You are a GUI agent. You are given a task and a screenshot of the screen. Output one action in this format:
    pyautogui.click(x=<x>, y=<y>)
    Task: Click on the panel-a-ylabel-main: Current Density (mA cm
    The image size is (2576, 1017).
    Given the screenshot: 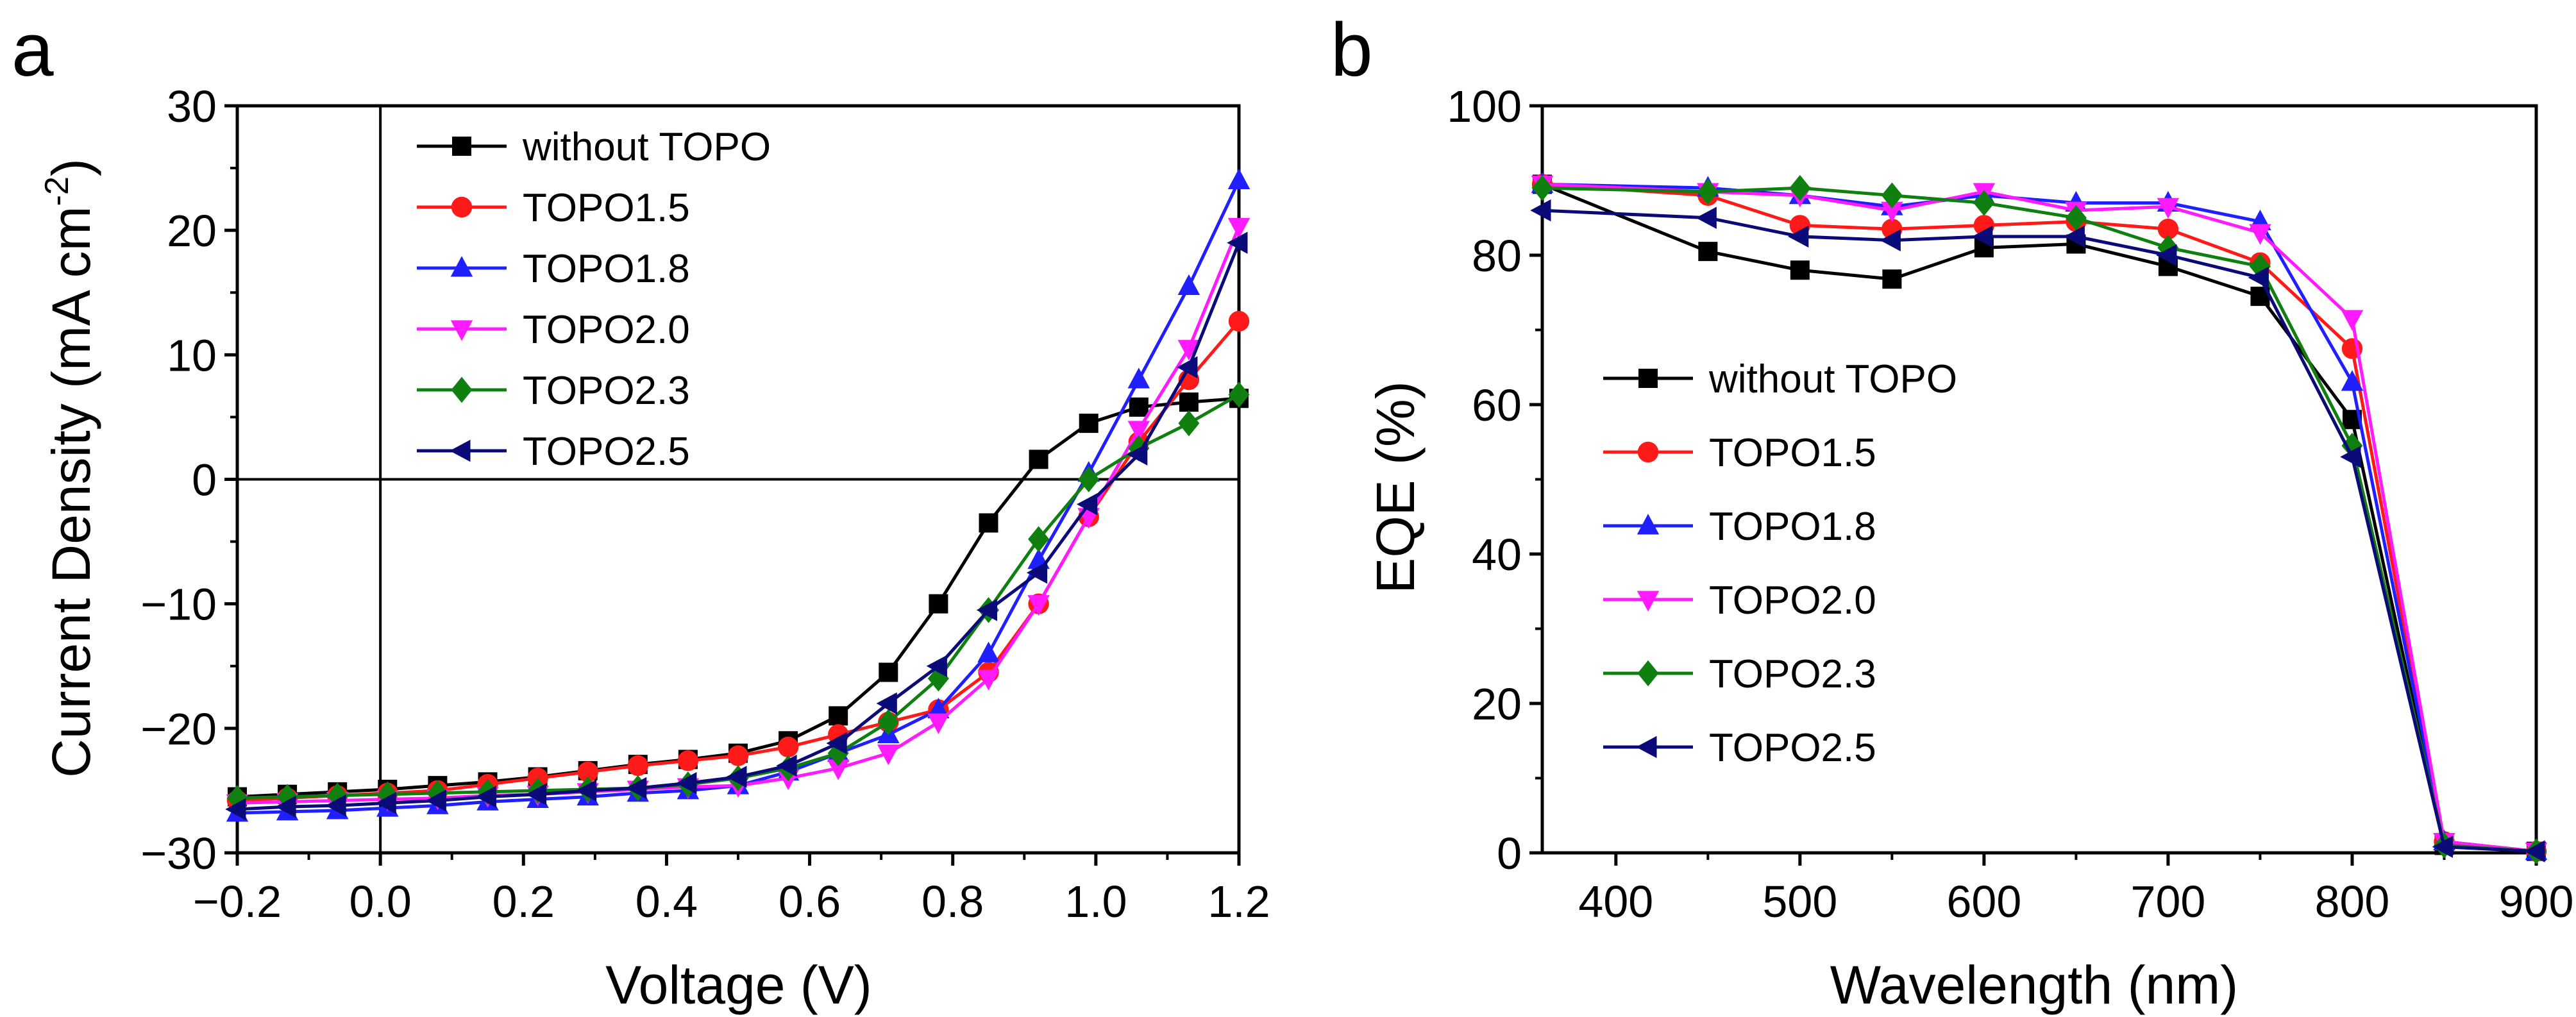 What is the action you would take?
    pyautogui.click(x=71, y=492)
    